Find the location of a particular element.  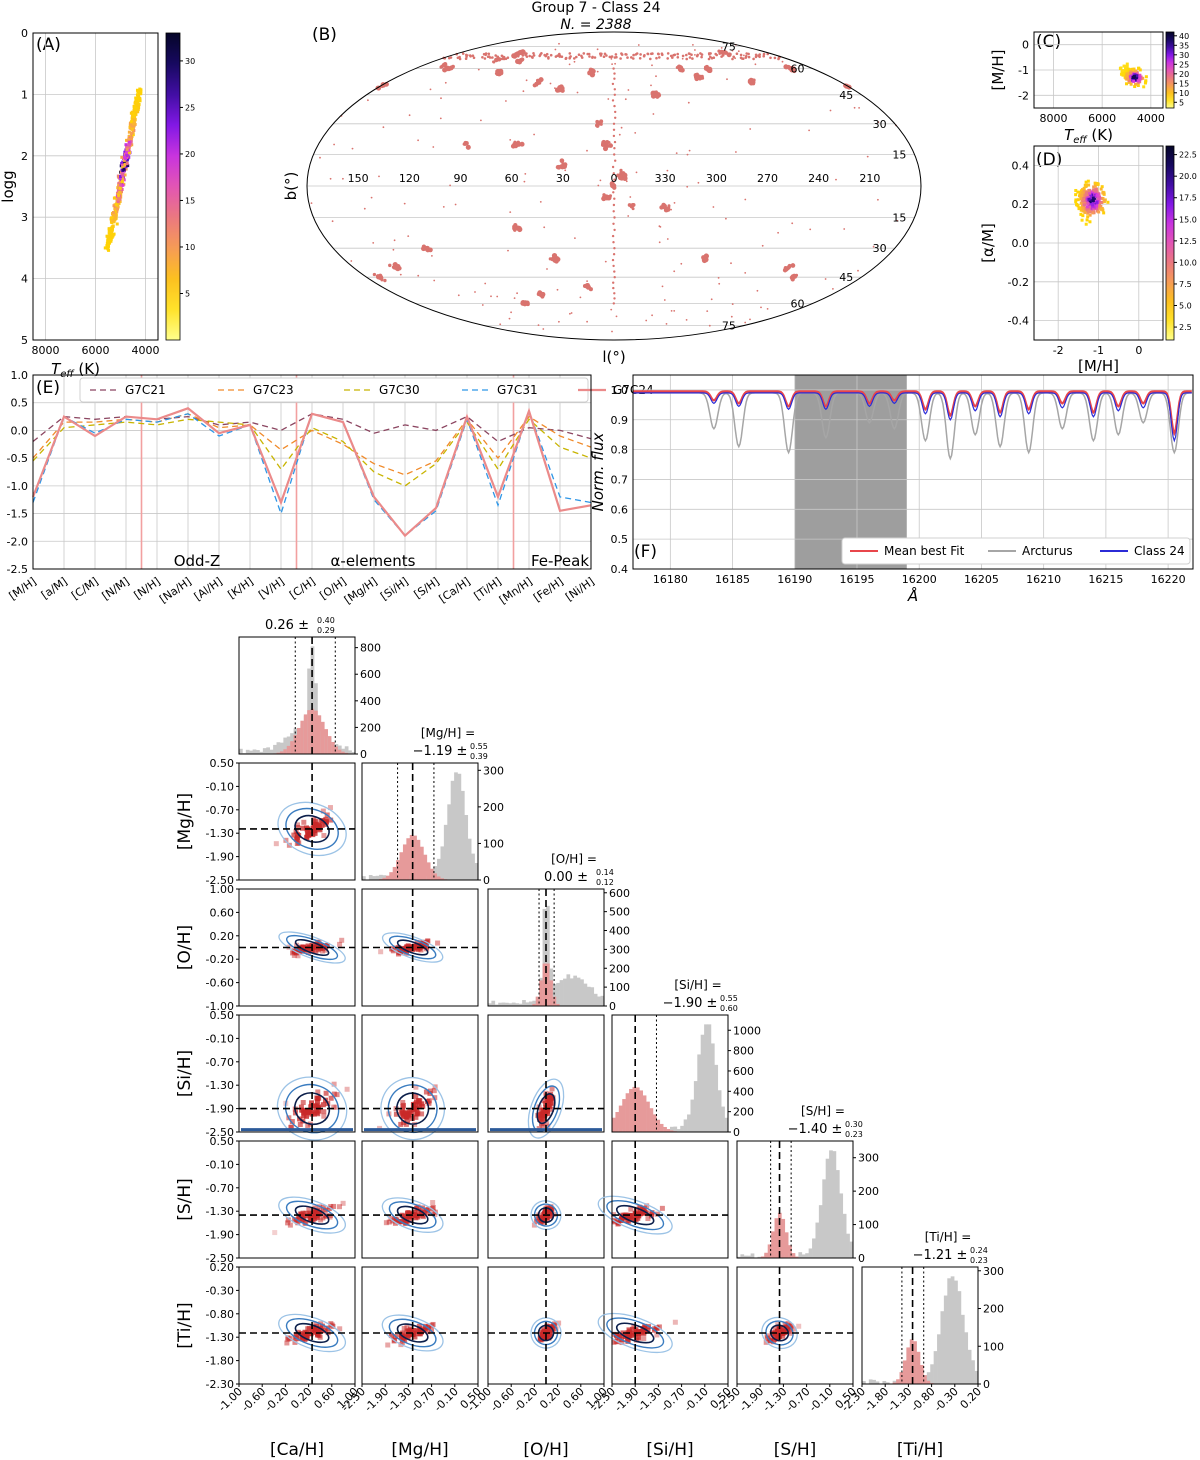

corner-contour-outer is located at coordinates (546, 1215).